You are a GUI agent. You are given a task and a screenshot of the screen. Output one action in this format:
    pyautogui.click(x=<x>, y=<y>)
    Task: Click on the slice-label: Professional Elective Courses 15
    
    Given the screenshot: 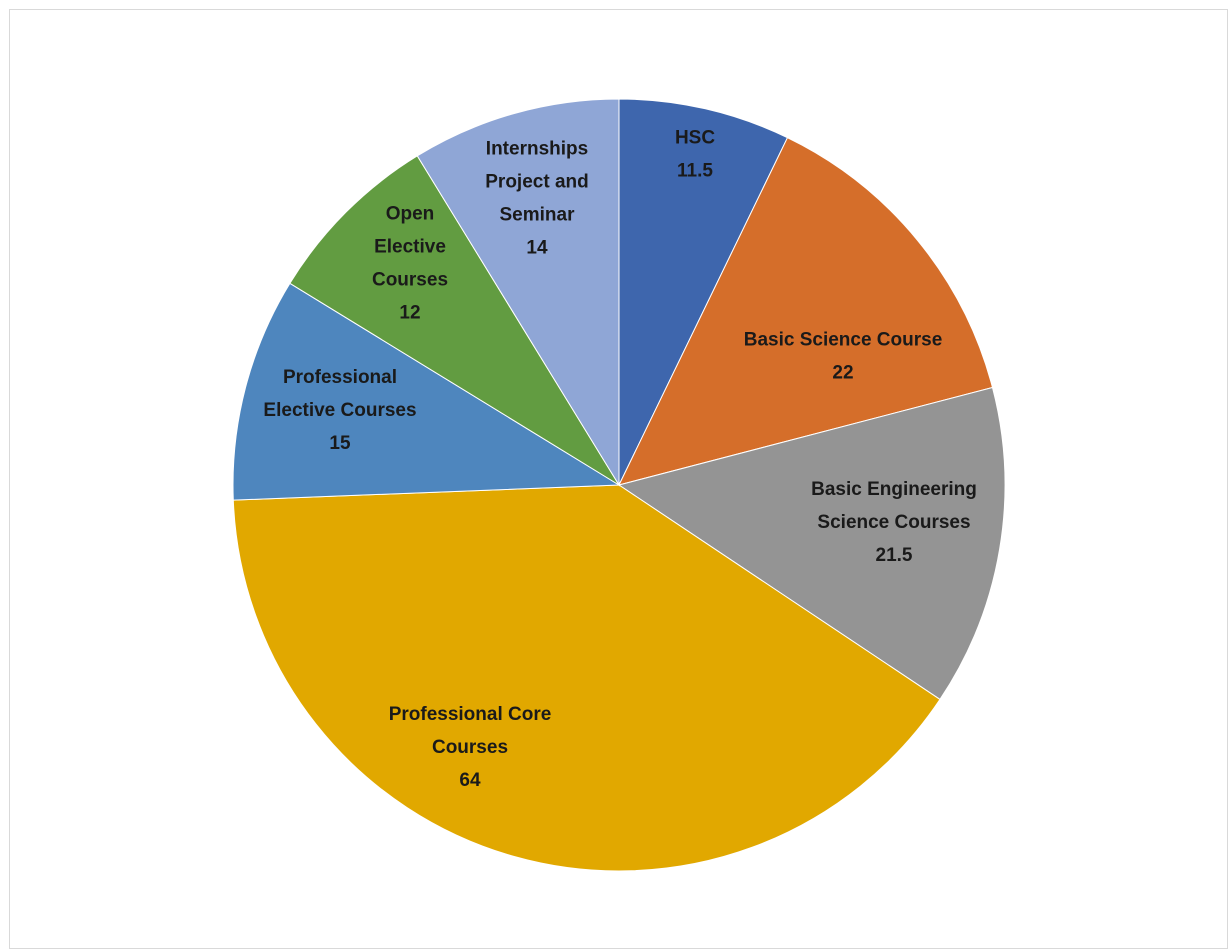 What is the action you would take?
    pyautogui.click(x=339, y=410)
    